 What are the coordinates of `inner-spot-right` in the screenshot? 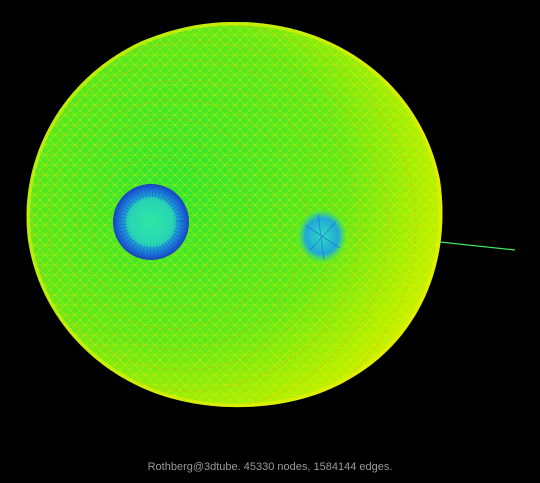 It's located at (322, 236).